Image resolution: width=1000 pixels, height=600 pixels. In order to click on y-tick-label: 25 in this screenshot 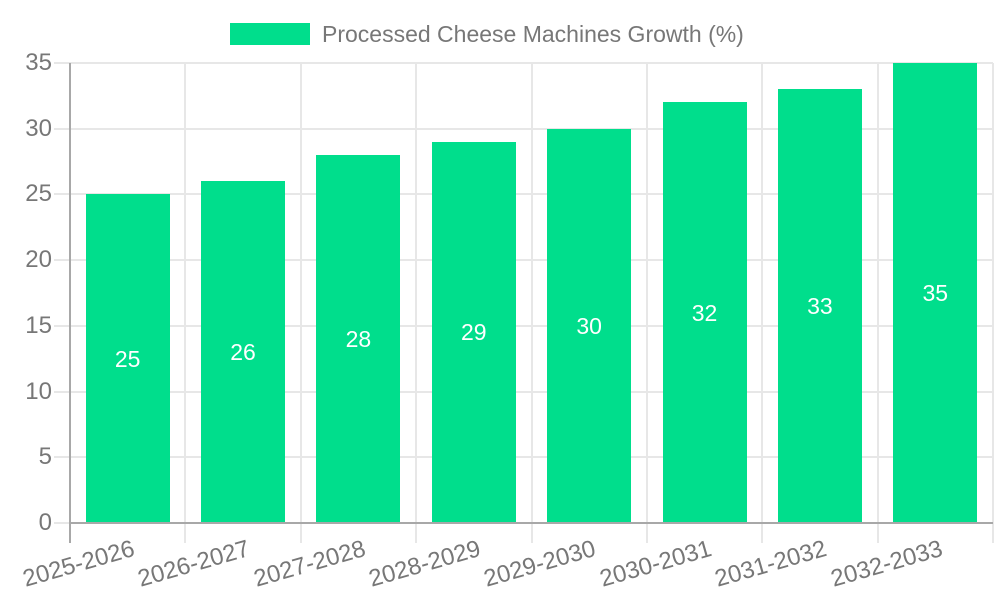, I will do `click(38, 194)`.